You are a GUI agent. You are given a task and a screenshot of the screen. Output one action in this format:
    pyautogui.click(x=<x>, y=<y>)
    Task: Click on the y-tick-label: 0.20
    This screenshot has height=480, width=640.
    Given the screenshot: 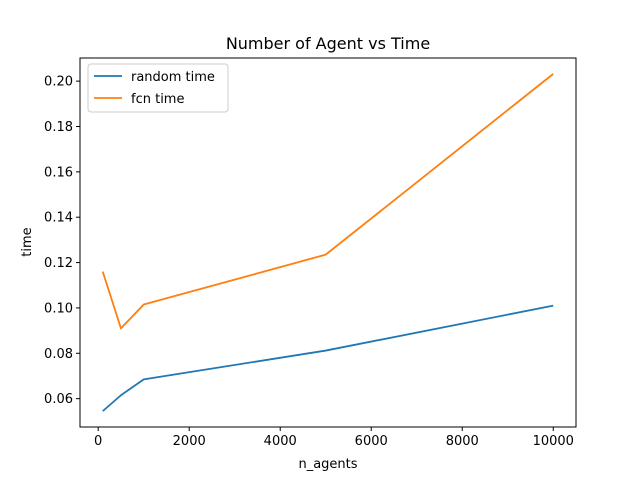 What is the action you would take?
    pyautogui.click(x=58, y=82)
    